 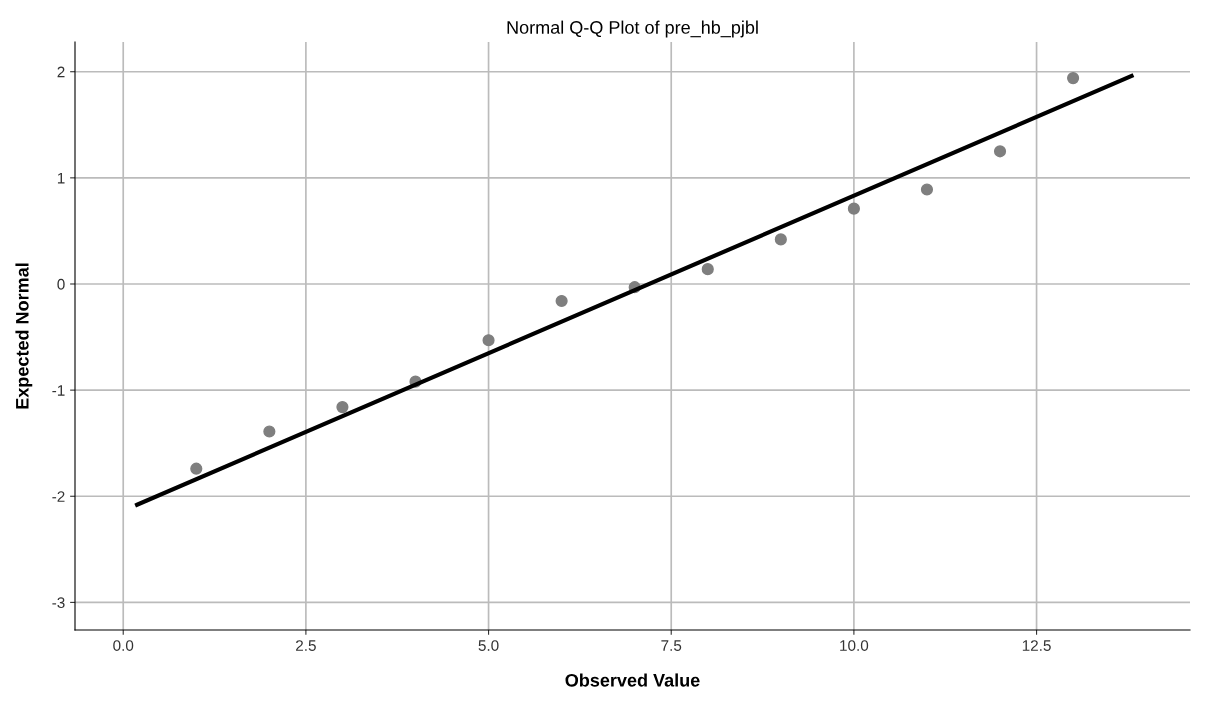 I want to click on x-axis-title: Observed Value, so click(x=632, y=680).